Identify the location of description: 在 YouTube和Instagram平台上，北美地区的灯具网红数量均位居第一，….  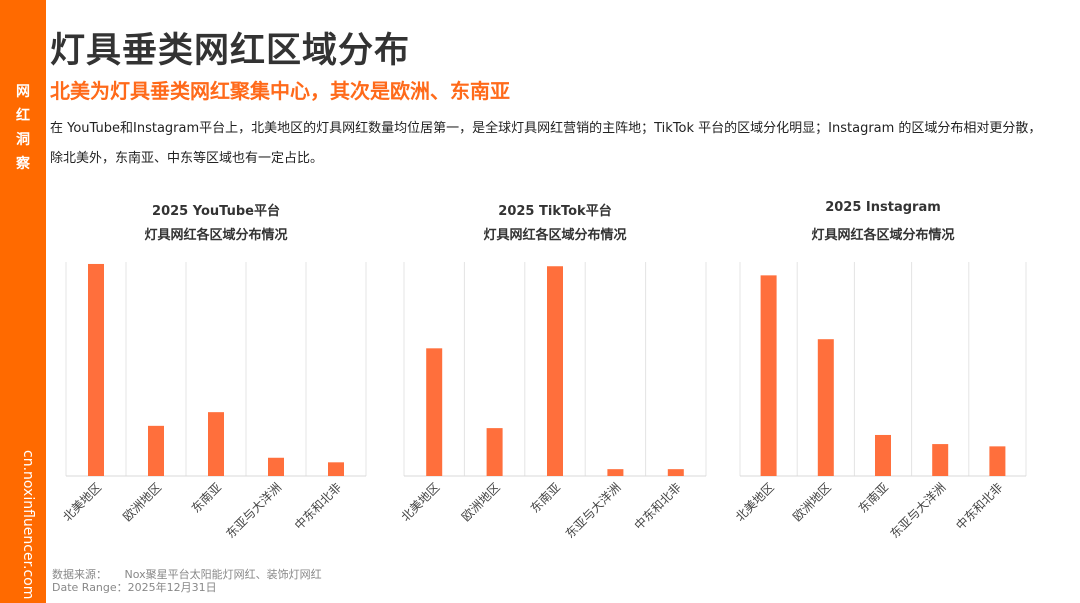
(546, 143).